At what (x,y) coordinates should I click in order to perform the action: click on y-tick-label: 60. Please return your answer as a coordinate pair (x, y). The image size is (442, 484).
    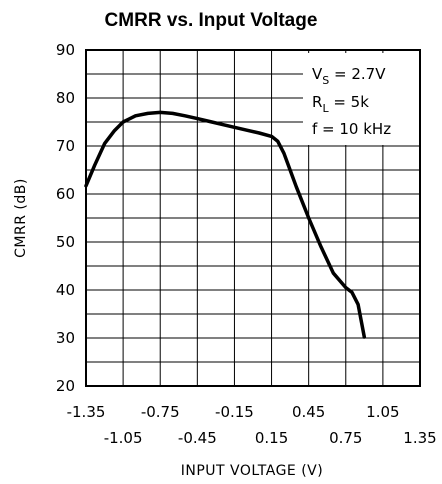
    Looking at the image, I should click on (65, 194).